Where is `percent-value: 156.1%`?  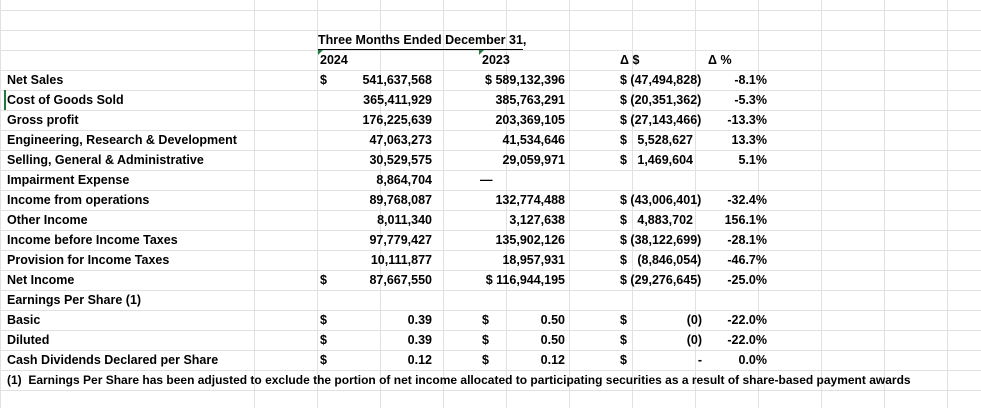 percent-value: 156.1% is located at coordinates (745, 220).